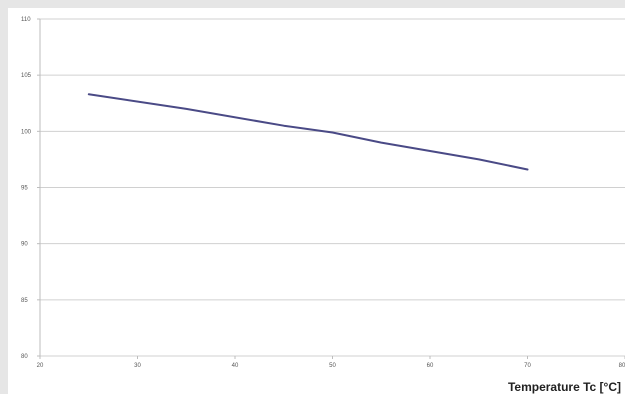  I want to click on x-tick-labels: 20 30 40 50 60 70 80, so click(331, 366).